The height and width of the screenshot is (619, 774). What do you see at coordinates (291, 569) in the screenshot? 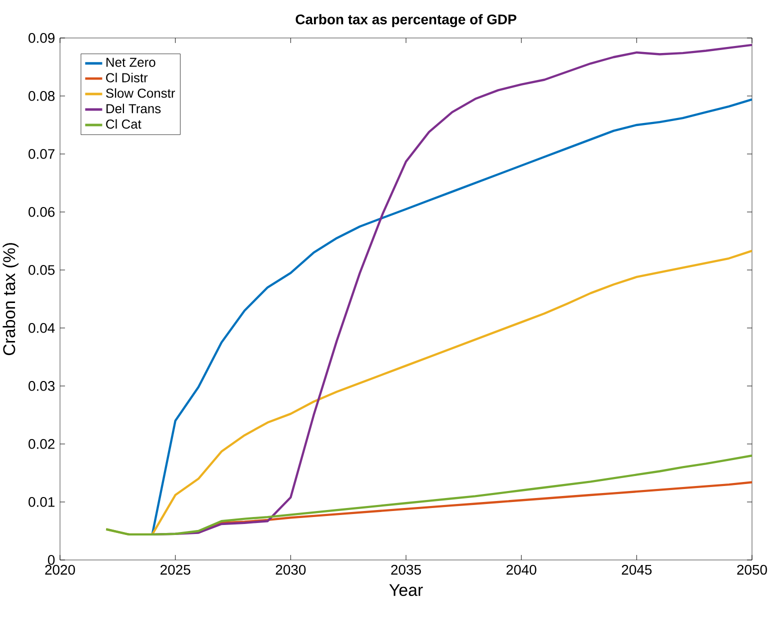
I see `x-tick-label: 2030` at bounding box center [291, 569].